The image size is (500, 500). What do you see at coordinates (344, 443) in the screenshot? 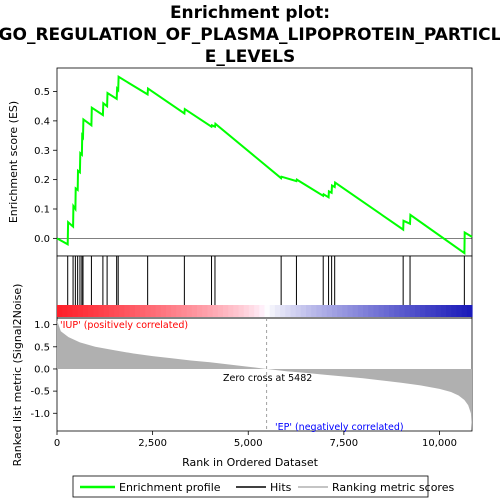
I see `x-tick-label: 7,500` at bounding box center [344, 443].